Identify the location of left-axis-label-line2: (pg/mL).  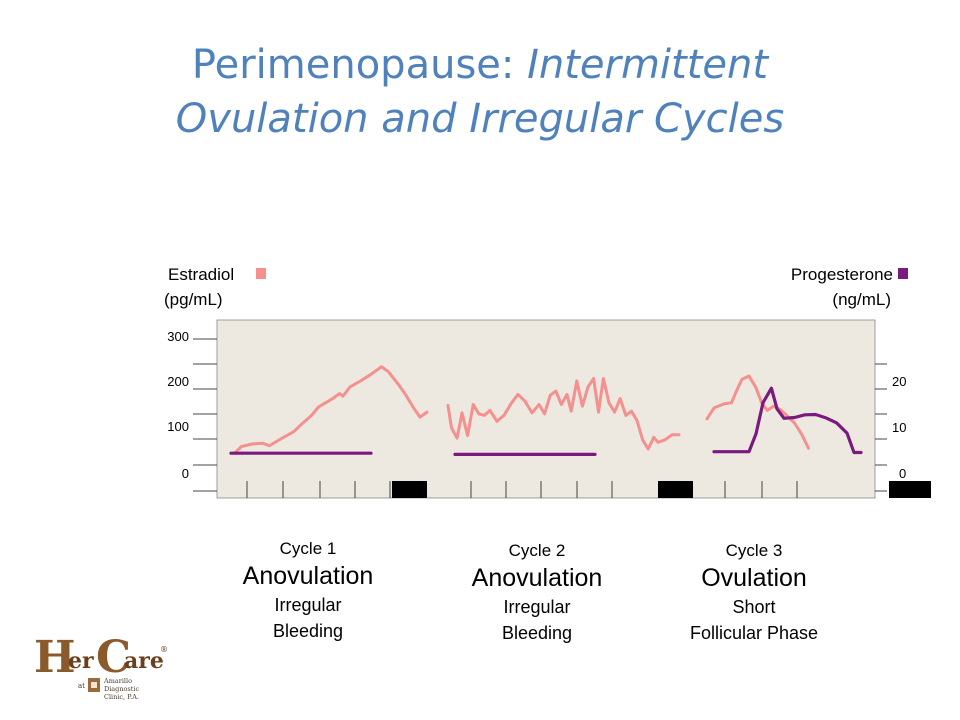
(193, 299).